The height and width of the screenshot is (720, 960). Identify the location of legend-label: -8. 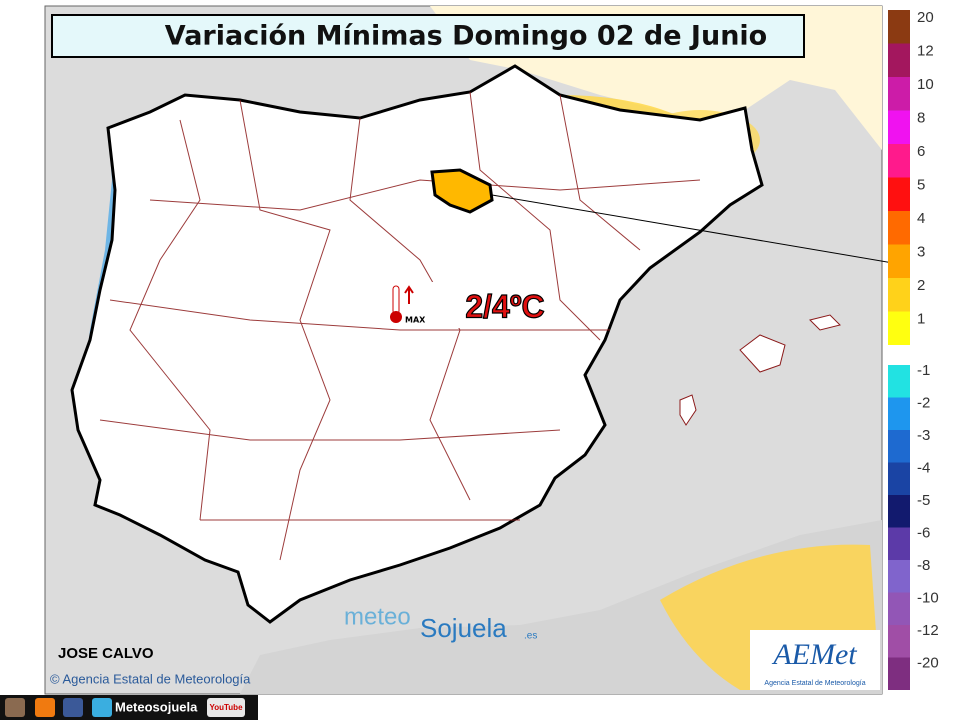
(923, 565).